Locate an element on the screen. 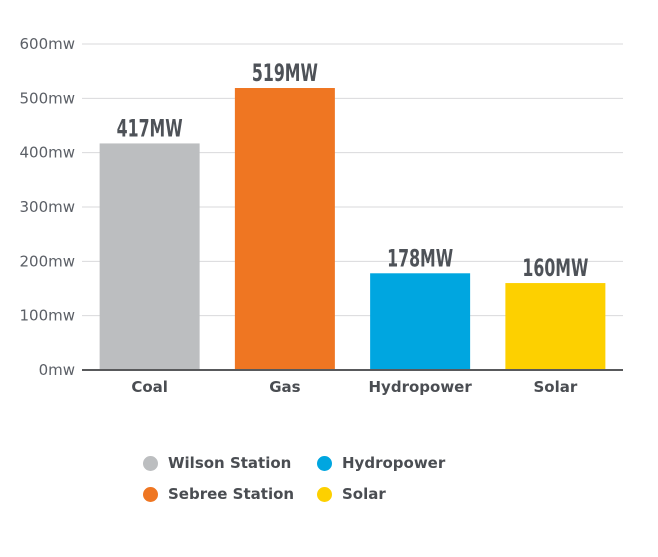  legend-label: Wilson Station is located at coordinates (230, 463).